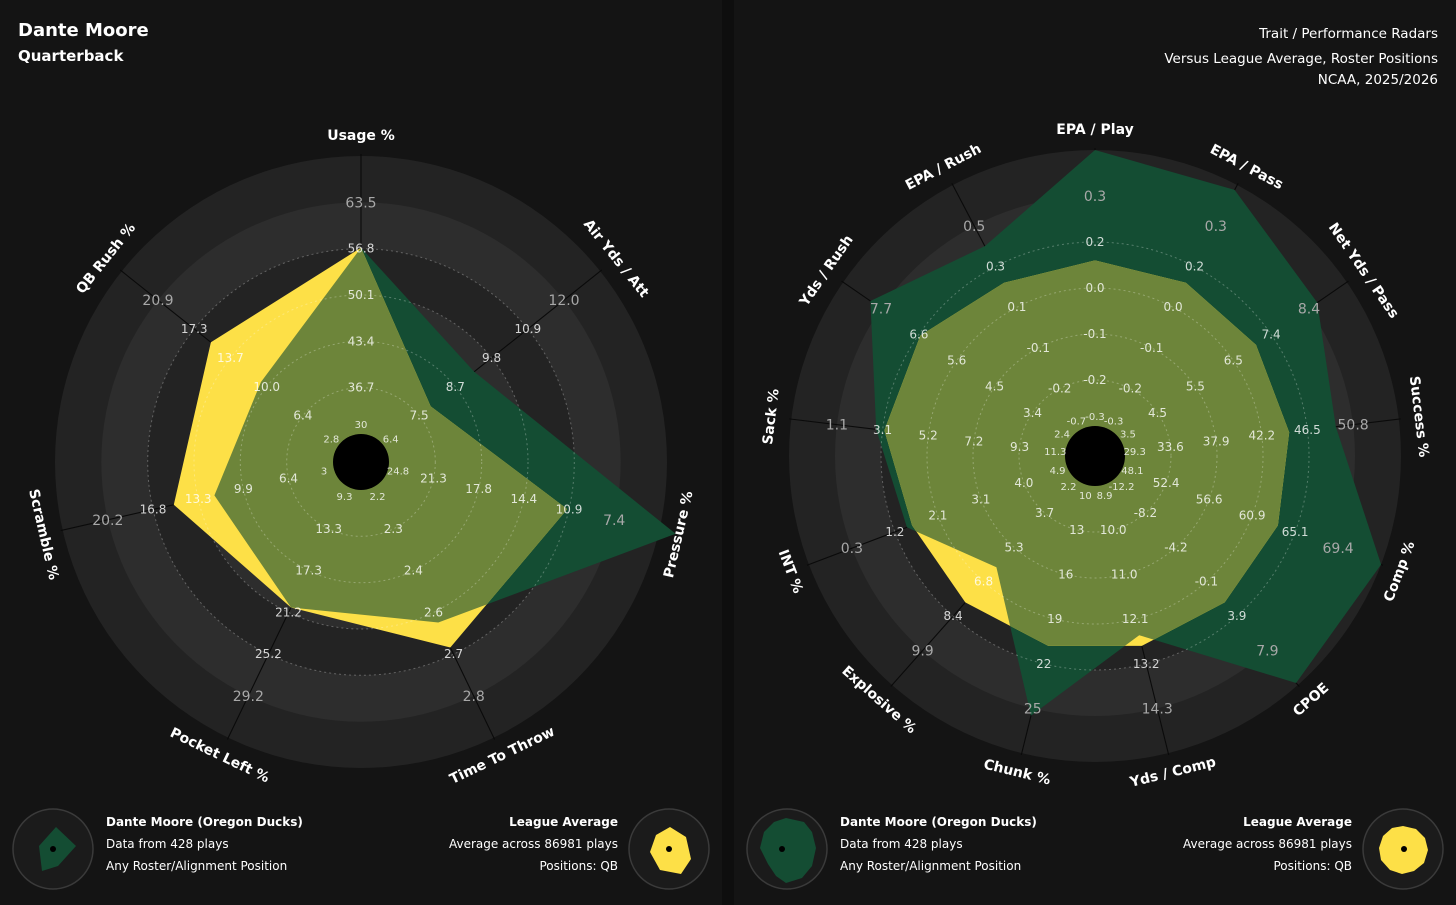  What do you see at coordinates (1195, 387) in the screenshot?
I see `tick-label: 5.5` at bounding box center [1195, 387].